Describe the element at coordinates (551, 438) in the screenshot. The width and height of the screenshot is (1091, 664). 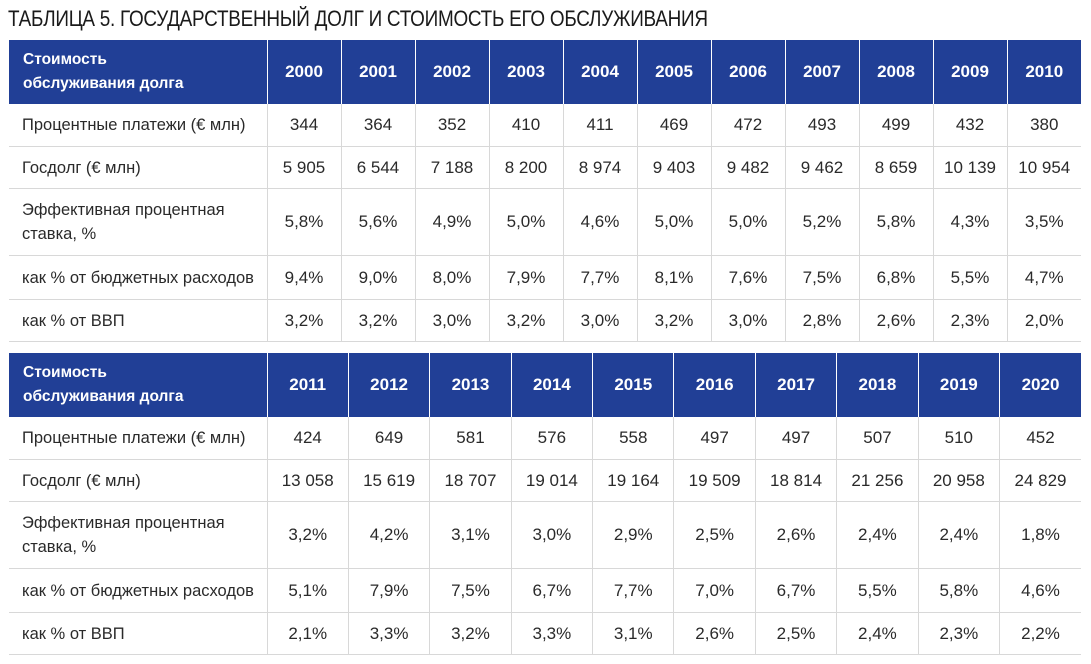
I see `table-cell: 576` at that location.